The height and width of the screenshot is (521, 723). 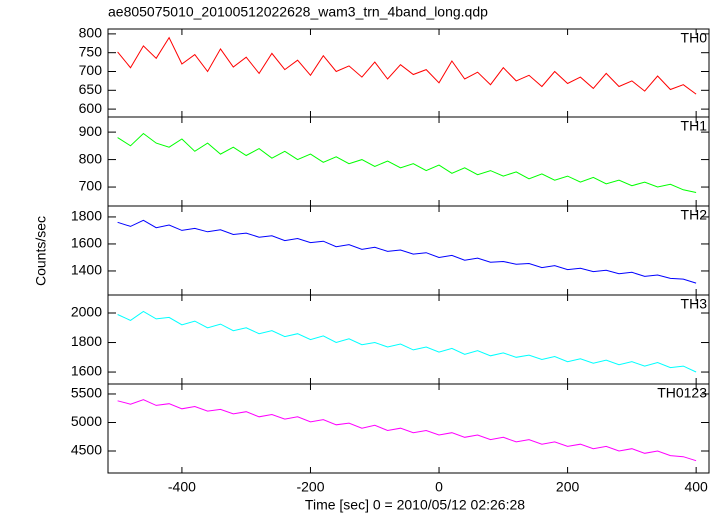 What do you see at coordinates (86, 312) in the screenshot?
I see `y-tick-label: 2000` at bounding box center [86, 312].